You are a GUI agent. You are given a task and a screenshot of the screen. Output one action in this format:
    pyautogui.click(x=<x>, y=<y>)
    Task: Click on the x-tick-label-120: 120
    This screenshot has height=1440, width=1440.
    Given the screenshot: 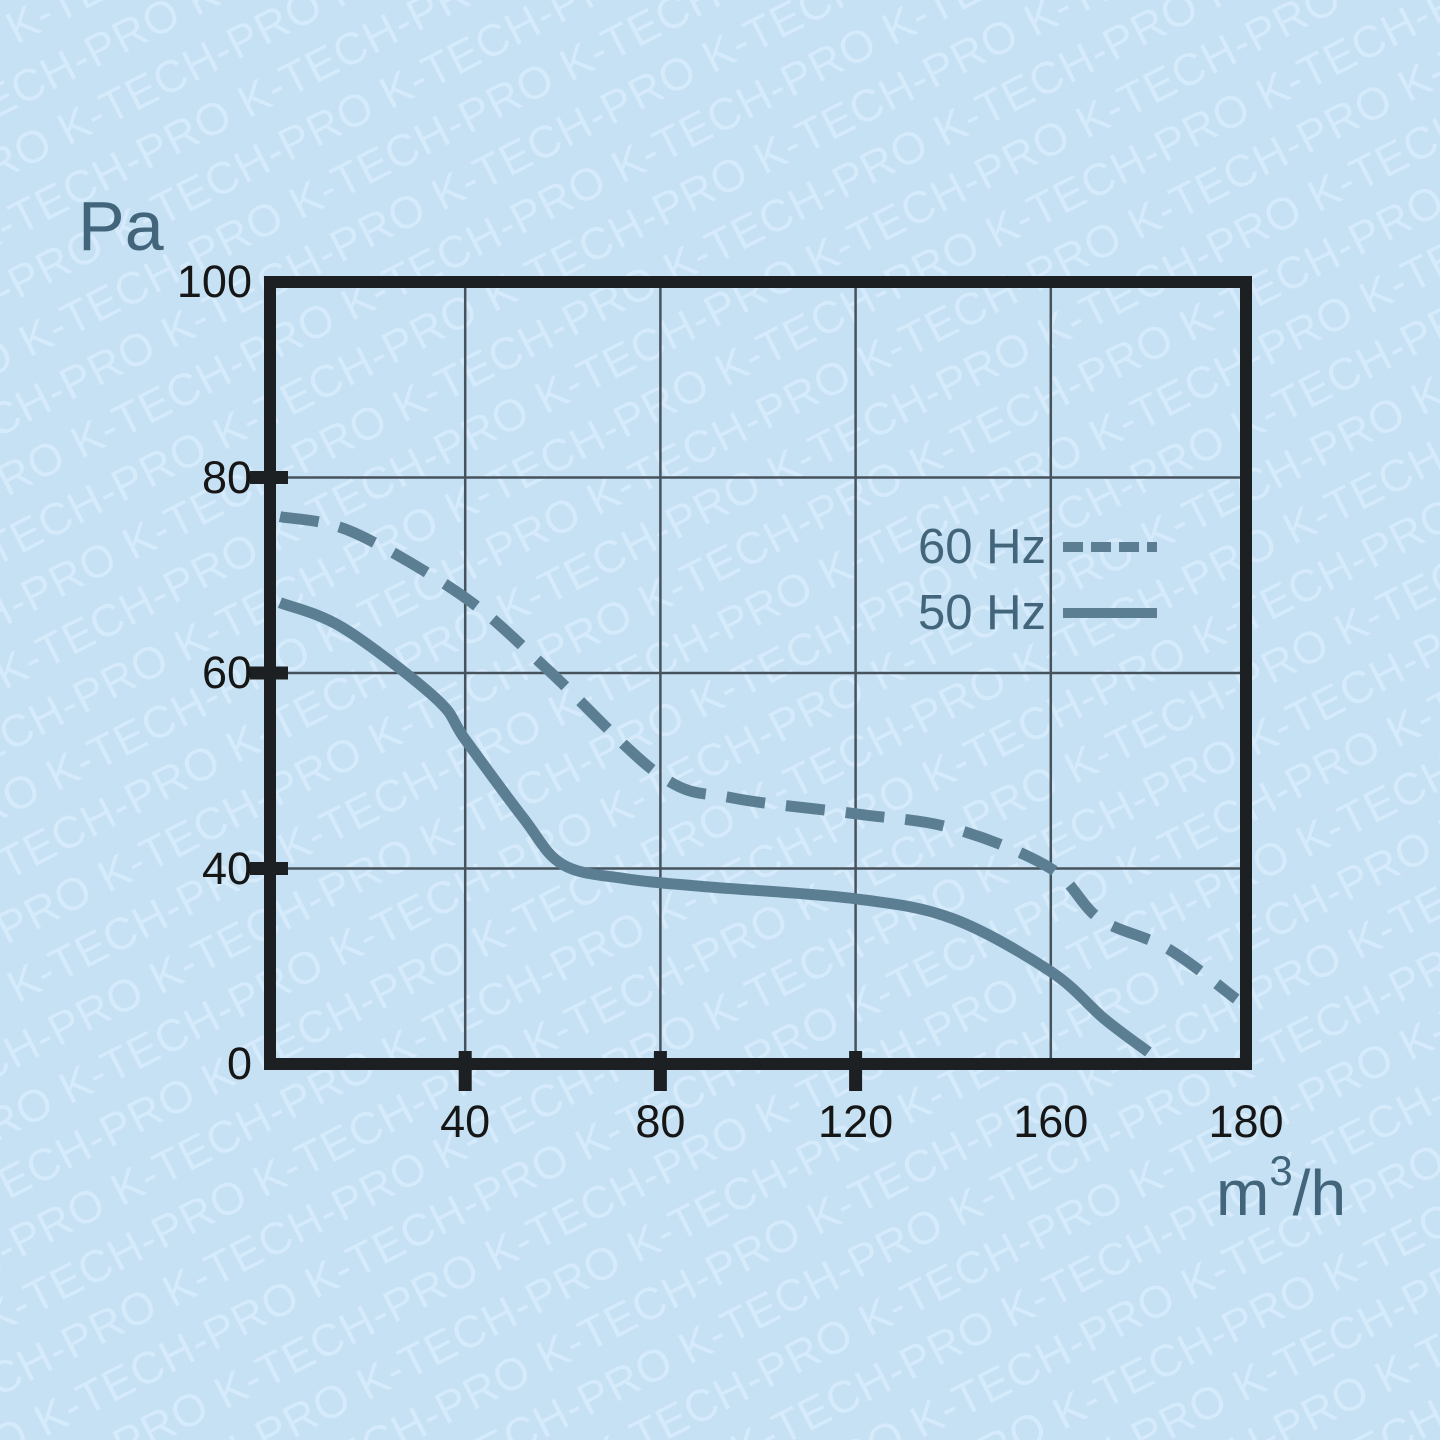 What is the action you would take?
    pyautogui.click(x=856, y=1121)
    